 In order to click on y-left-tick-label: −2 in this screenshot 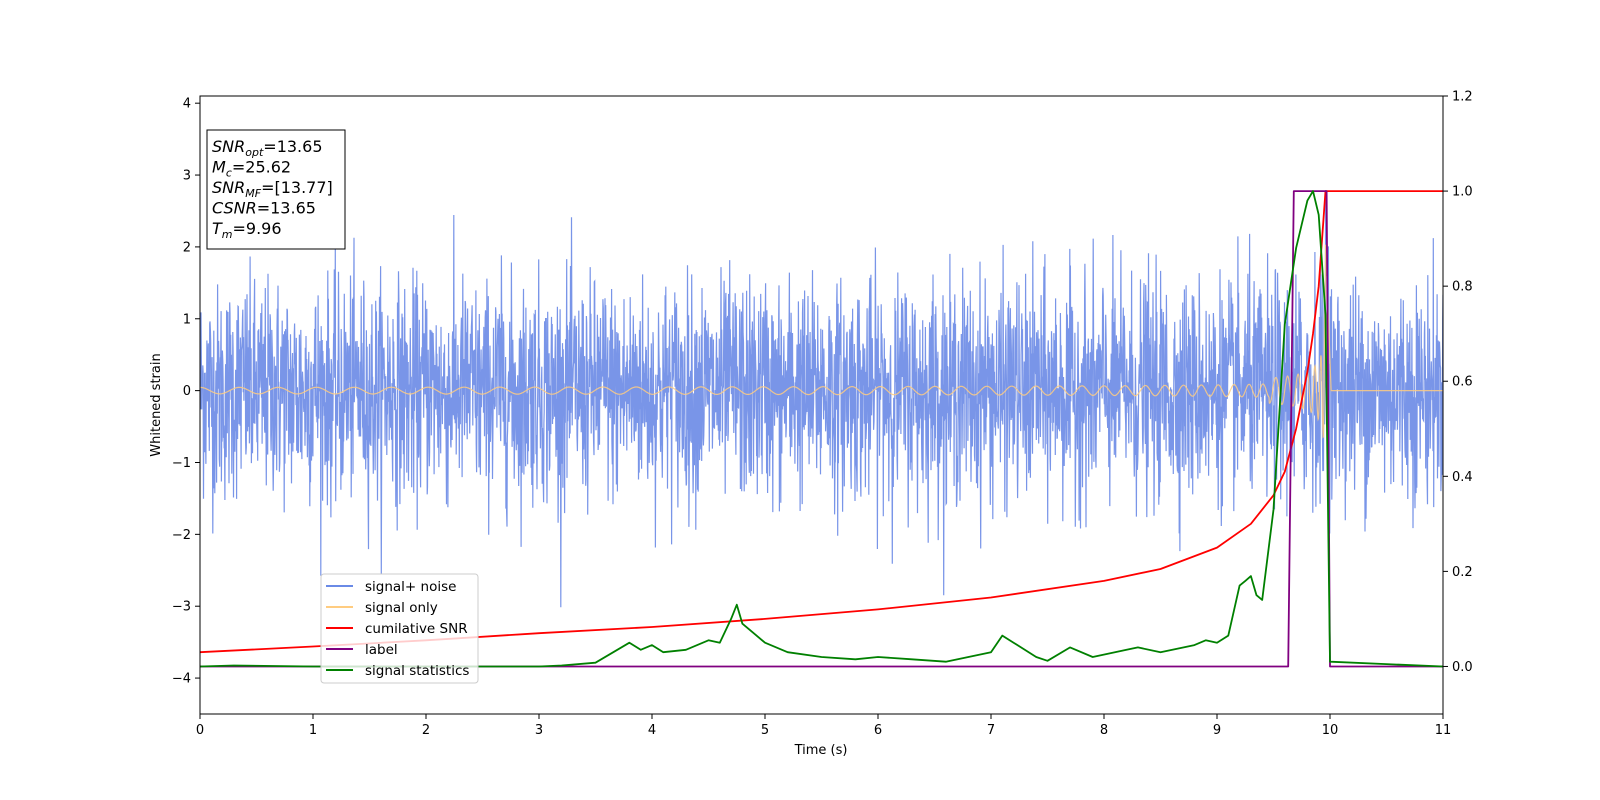, I will do `click(181, 535)`.